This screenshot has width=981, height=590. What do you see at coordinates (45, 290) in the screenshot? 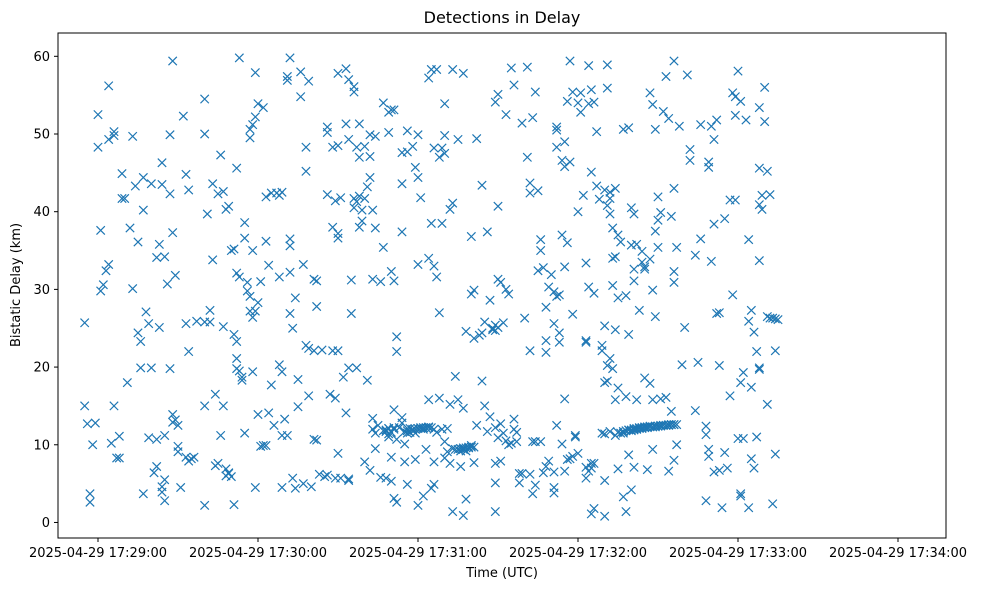
I see `y-axis: 0 10 20 30 40 50 60` at bounding box center [45, 290].